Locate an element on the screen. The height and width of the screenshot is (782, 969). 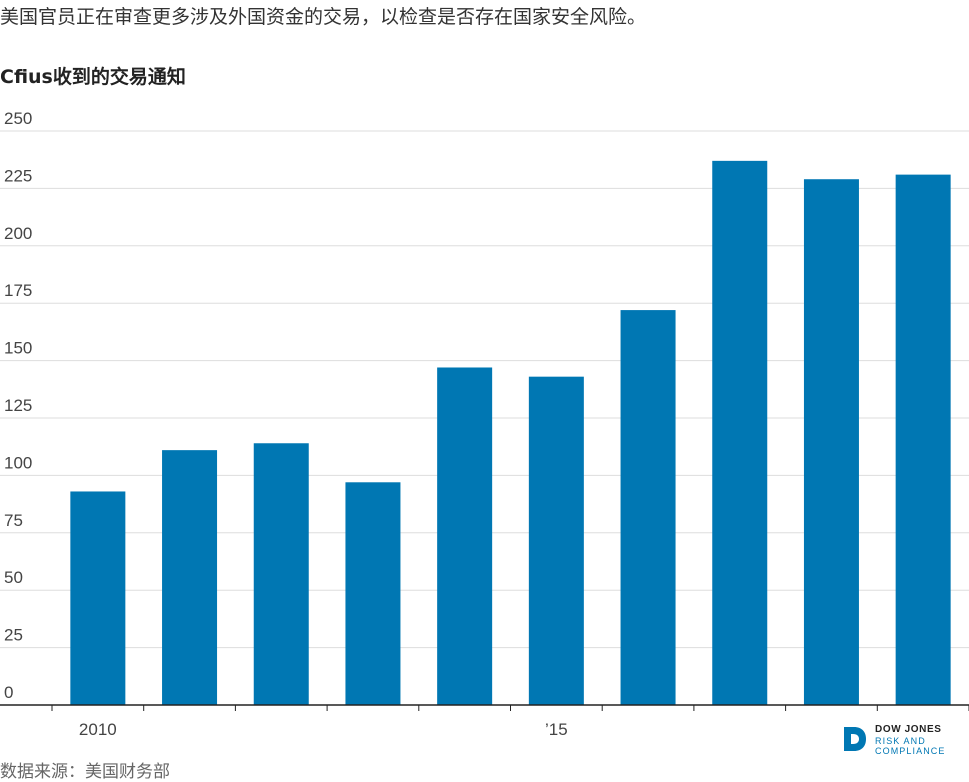
bar-2018 is located at coordinates (831, 442).